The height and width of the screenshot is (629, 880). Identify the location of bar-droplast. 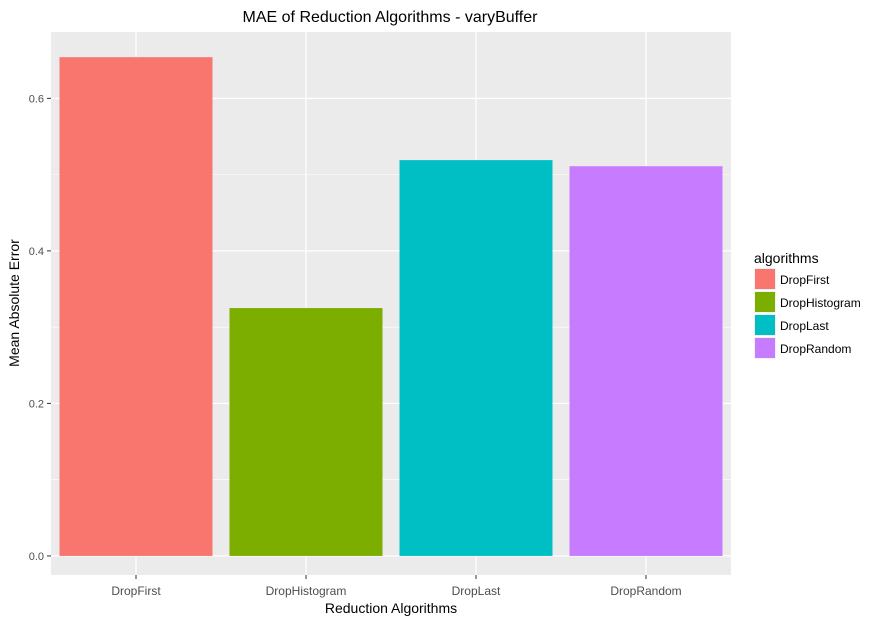
(476, 358).